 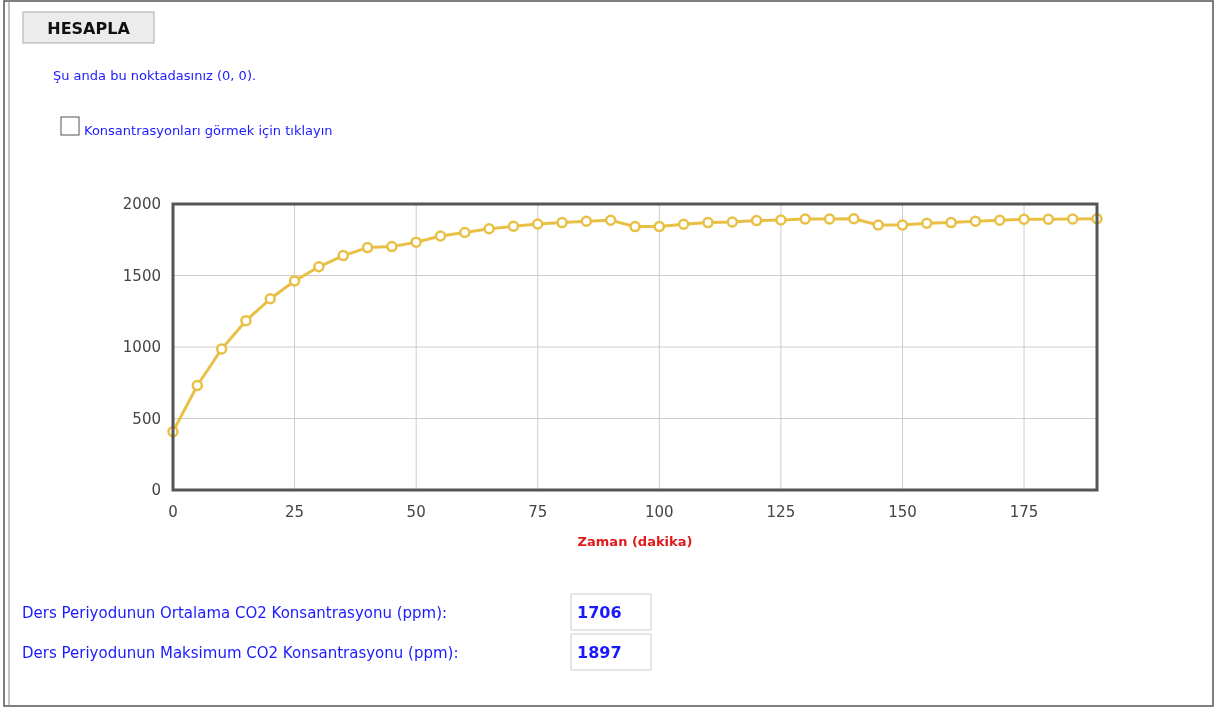 I want to click on x-tick-label: 150, so click(x=902, y=512).